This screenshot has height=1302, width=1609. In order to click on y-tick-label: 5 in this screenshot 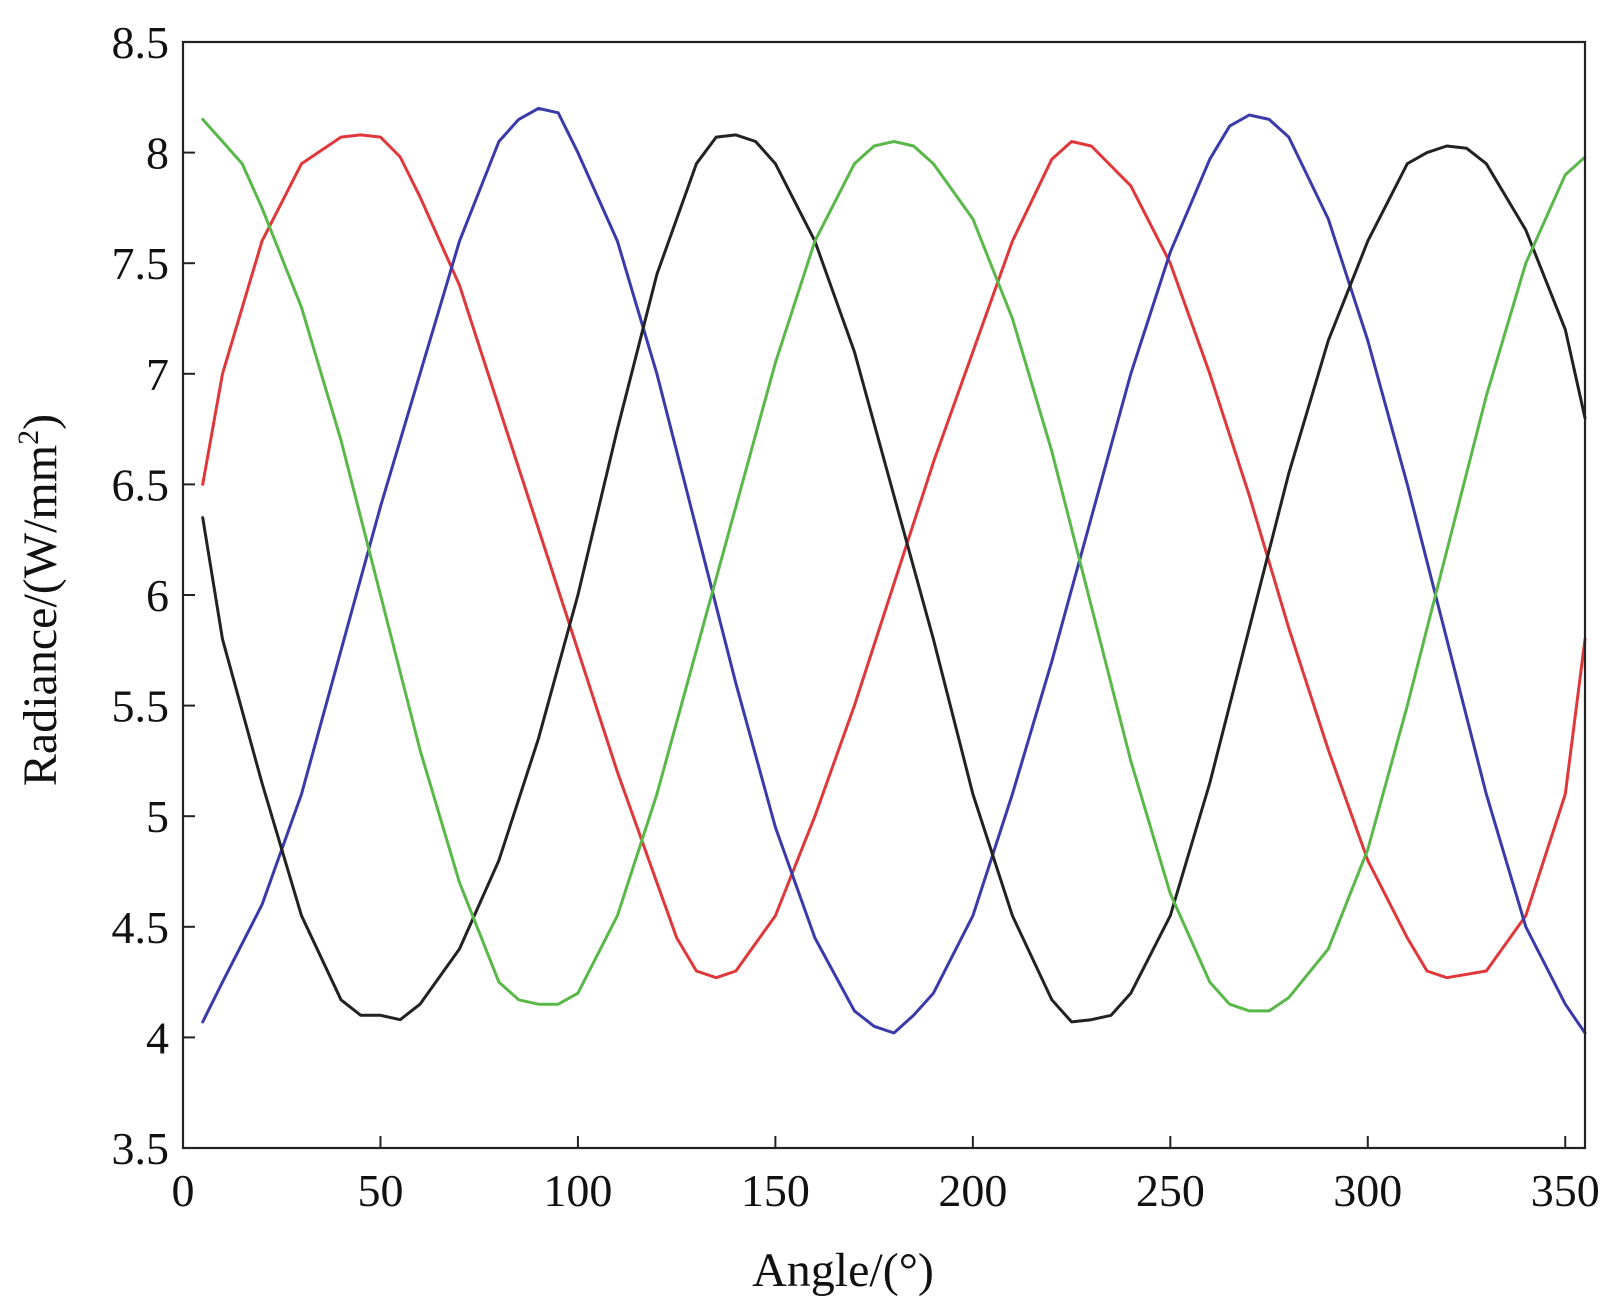, I will do `click(157, 816)`.